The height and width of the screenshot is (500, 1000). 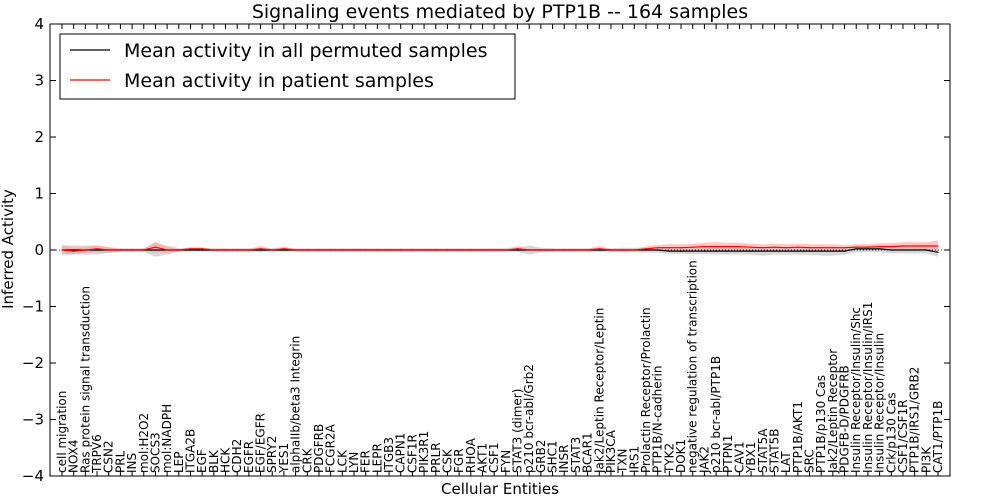 I want to click on x-category-label: PTP1B/p130 Cas, so click(x=821, y=424).